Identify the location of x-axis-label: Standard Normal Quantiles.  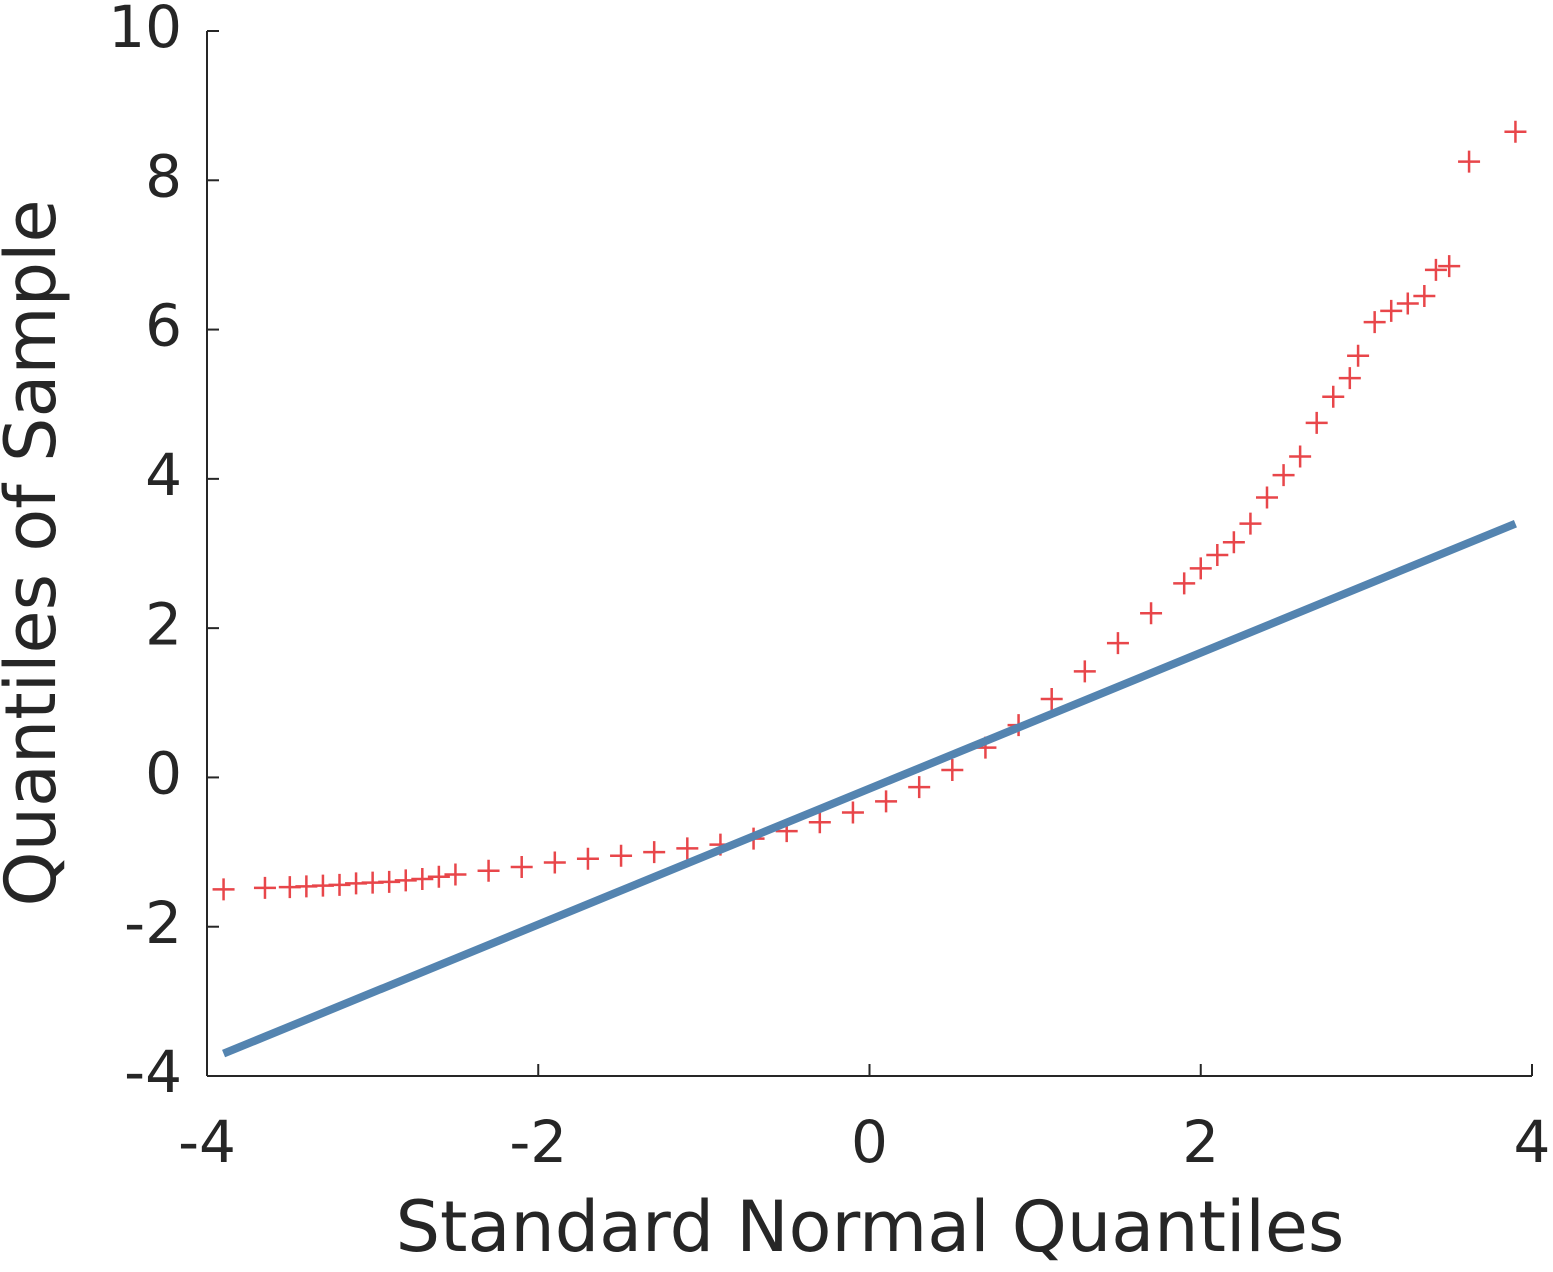
(870, 1227).